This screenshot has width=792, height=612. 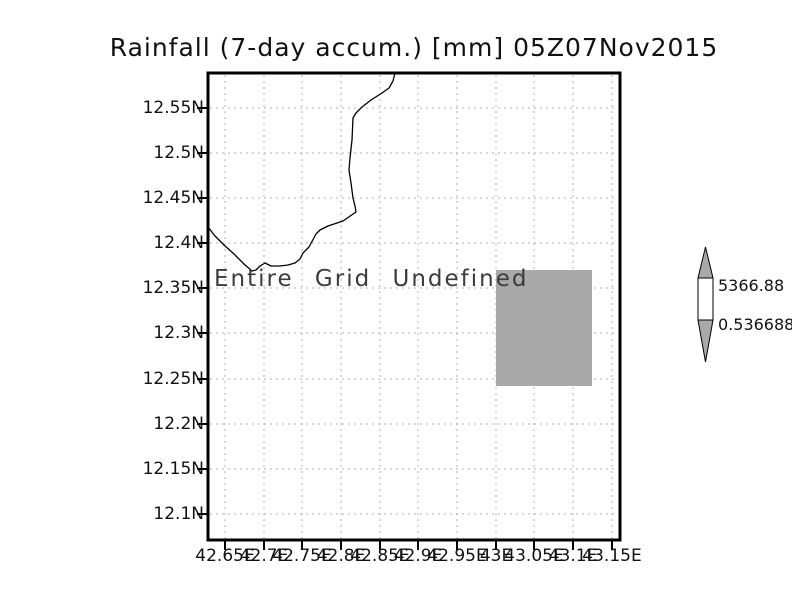 I want to click on undefined-region, so click(x=544, y=328).